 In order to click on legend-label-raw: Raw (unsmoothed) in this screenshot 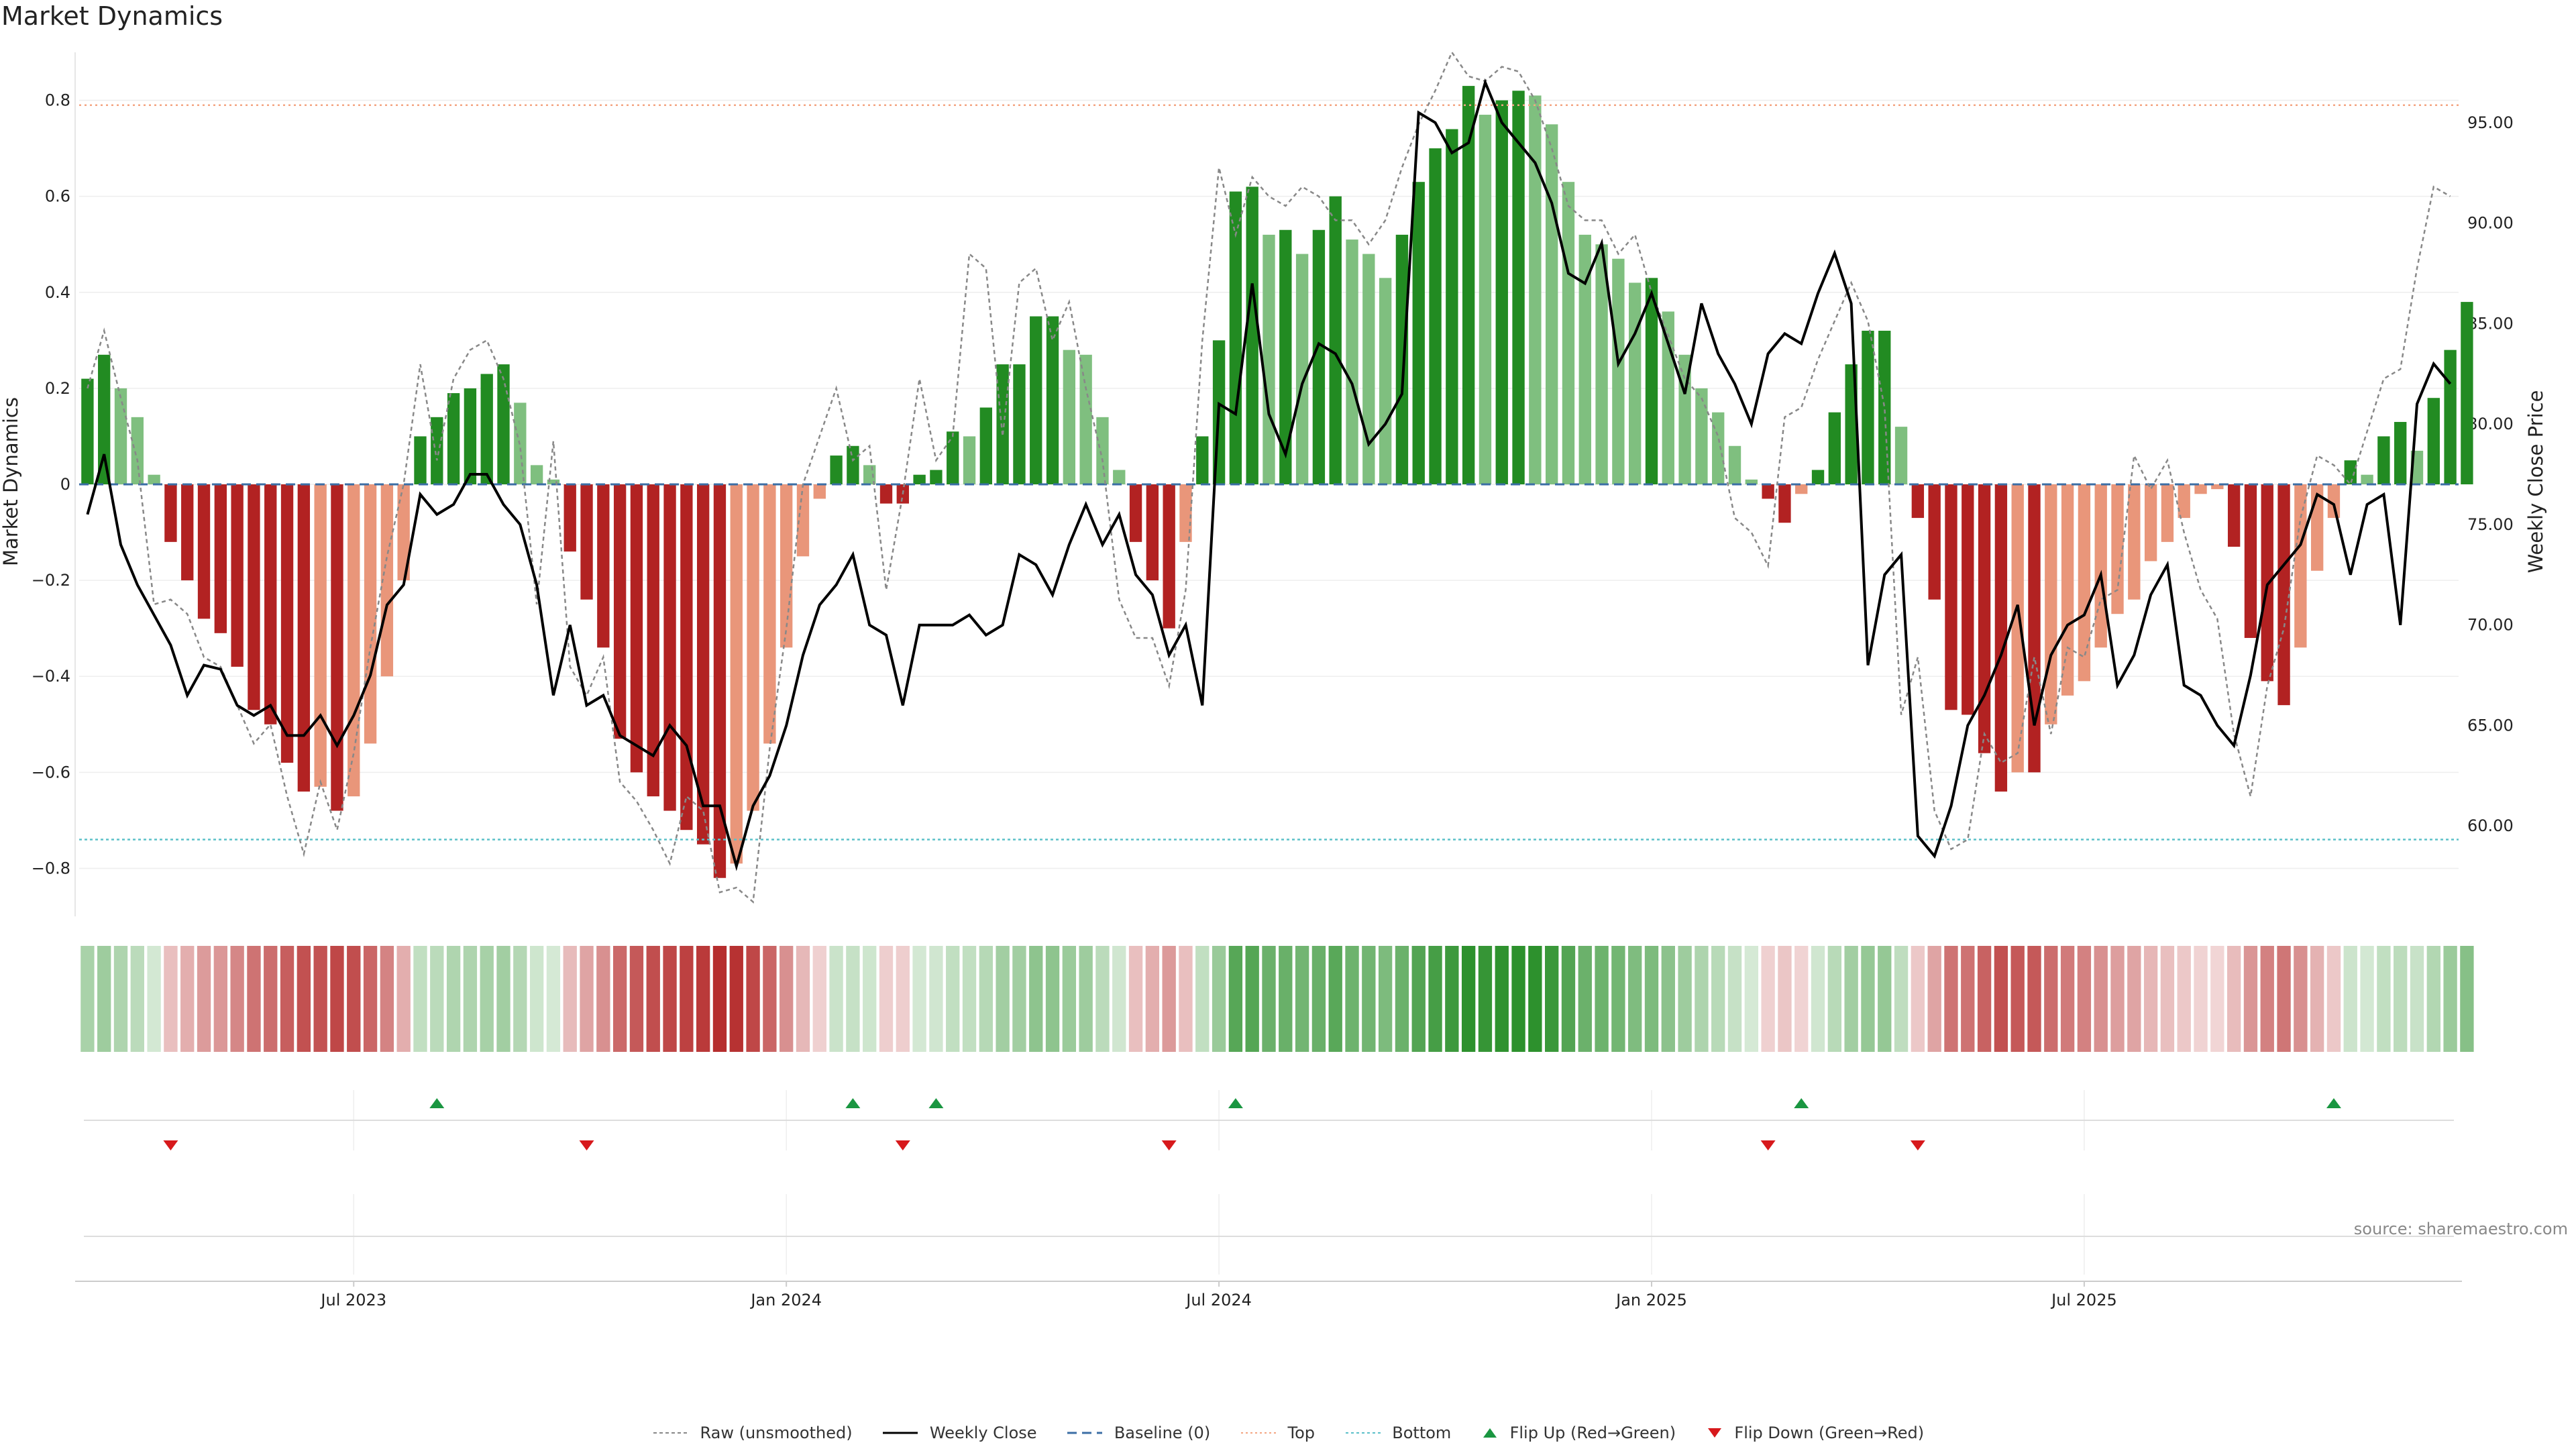, I will do `click(776, 1432)`.